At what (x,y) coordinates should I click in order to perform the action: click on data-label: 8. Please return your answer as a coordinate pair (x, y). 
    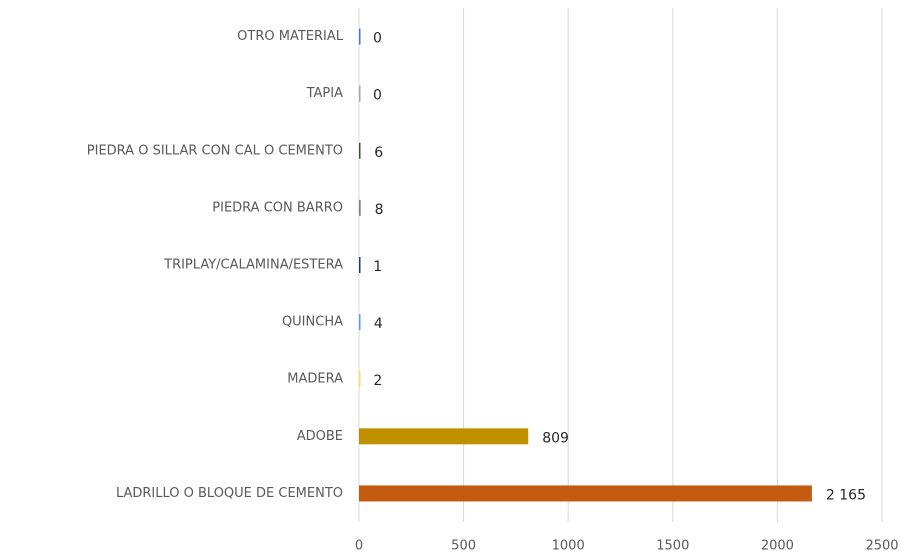
    Looking at the image, I should click on (379, 210).